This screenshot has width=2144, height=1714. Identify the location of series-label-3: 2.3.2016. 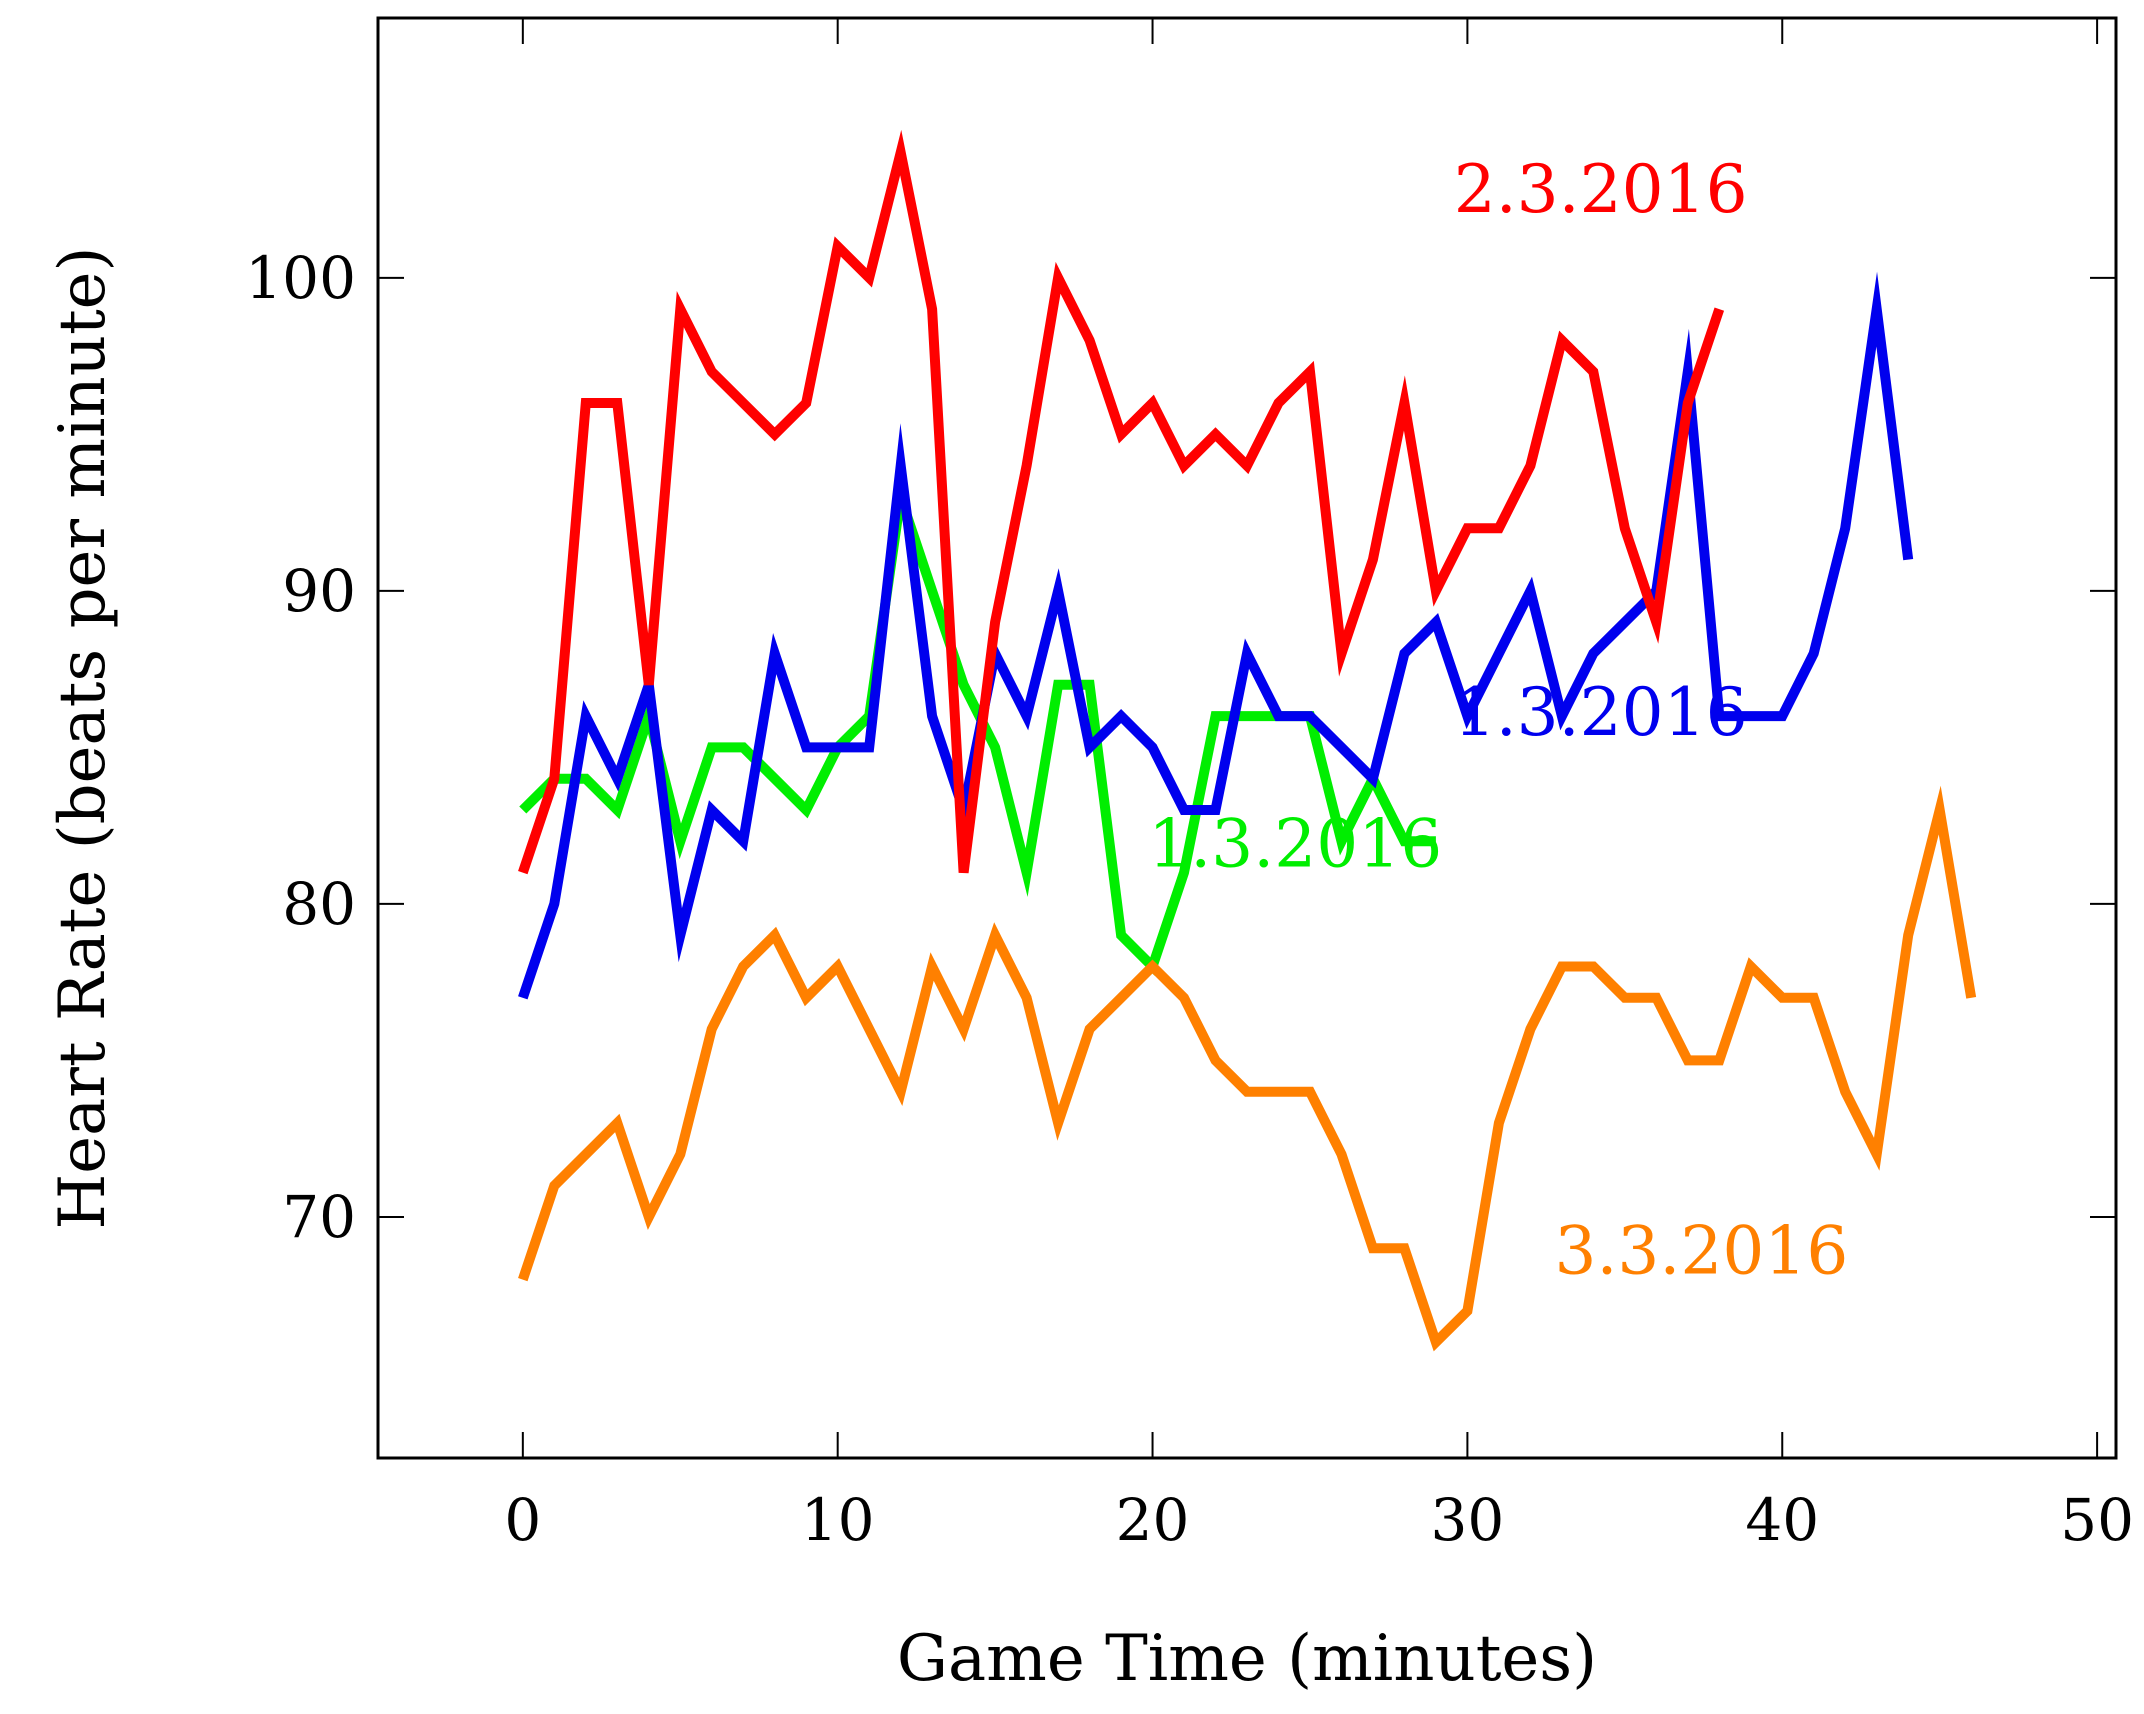
(1601, 189).